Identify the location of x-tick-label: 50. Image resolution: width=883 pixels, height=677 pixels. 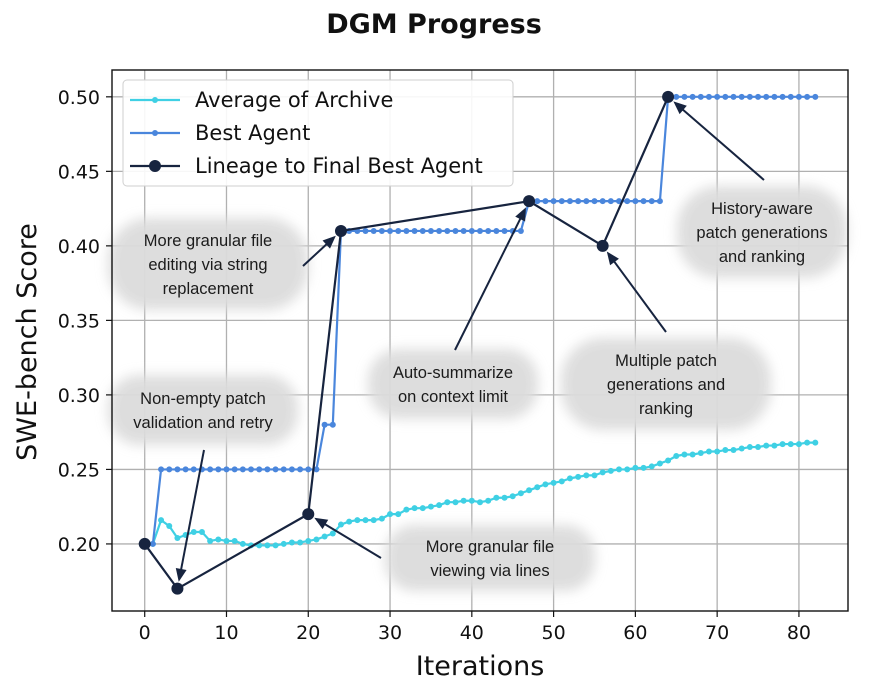
(554, 633).